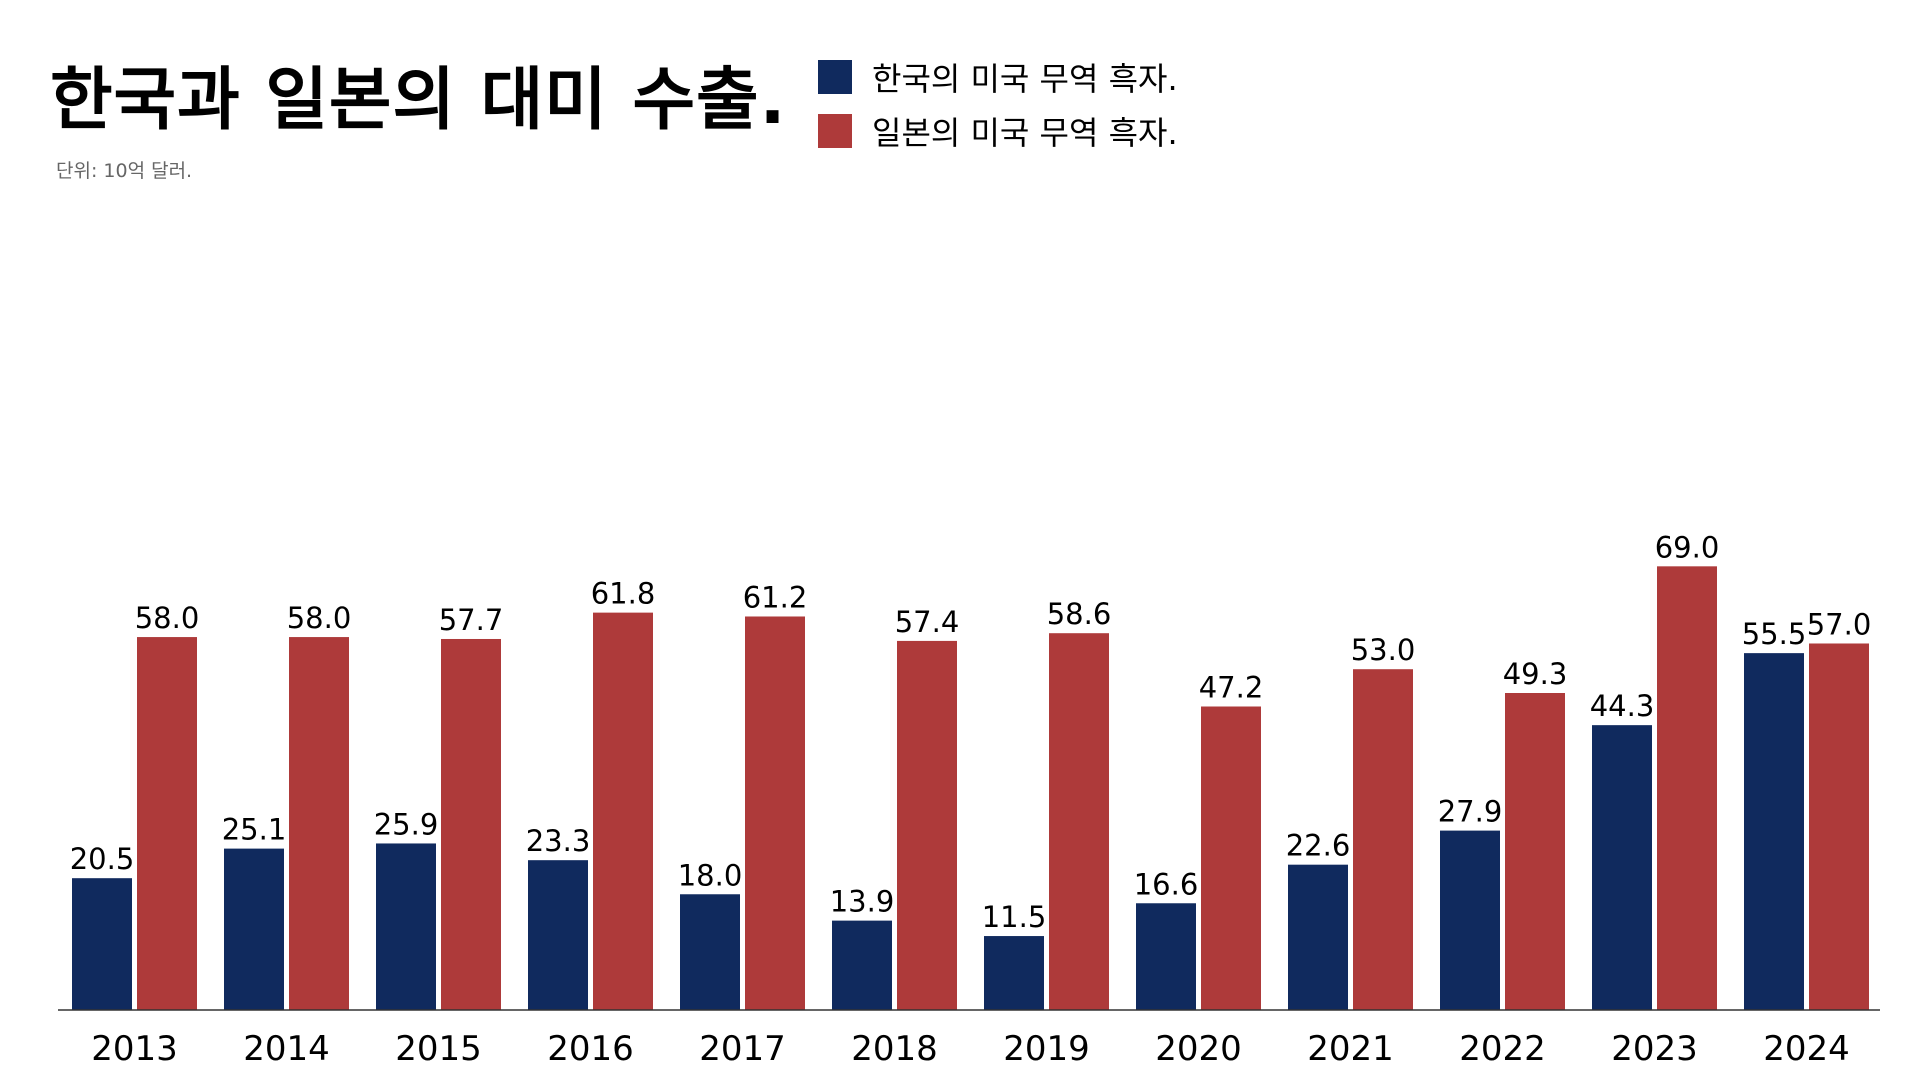 This screenshot has width=1920, height=1080. What do you see at coordinates (102, 944) in the screenshot?
I see `bar-korea-2013` at bounding box center [102, 944].